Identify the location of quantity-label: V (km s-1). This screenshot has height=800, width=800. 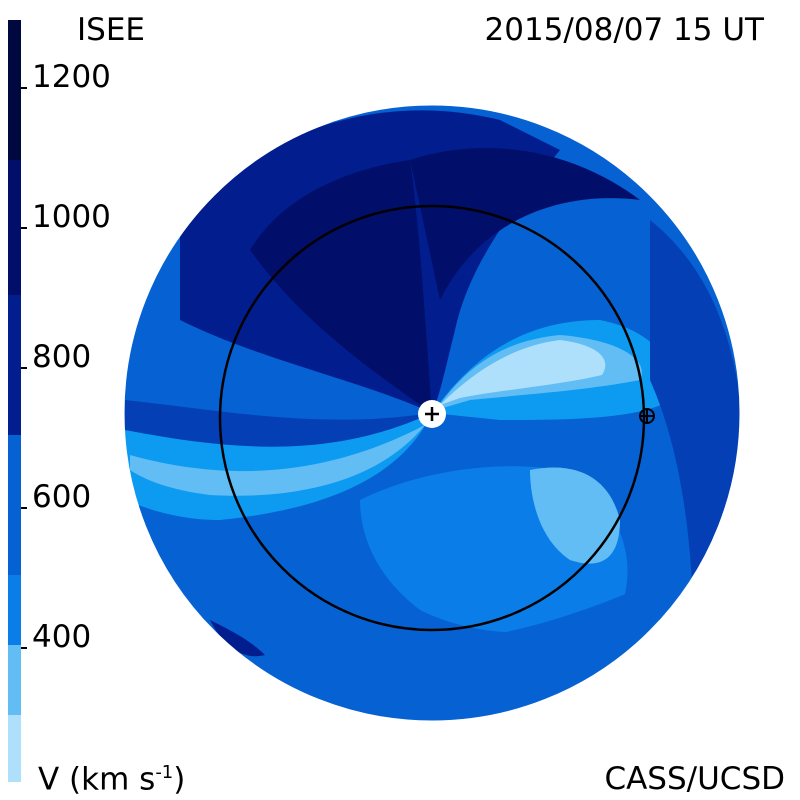
(111, 779).